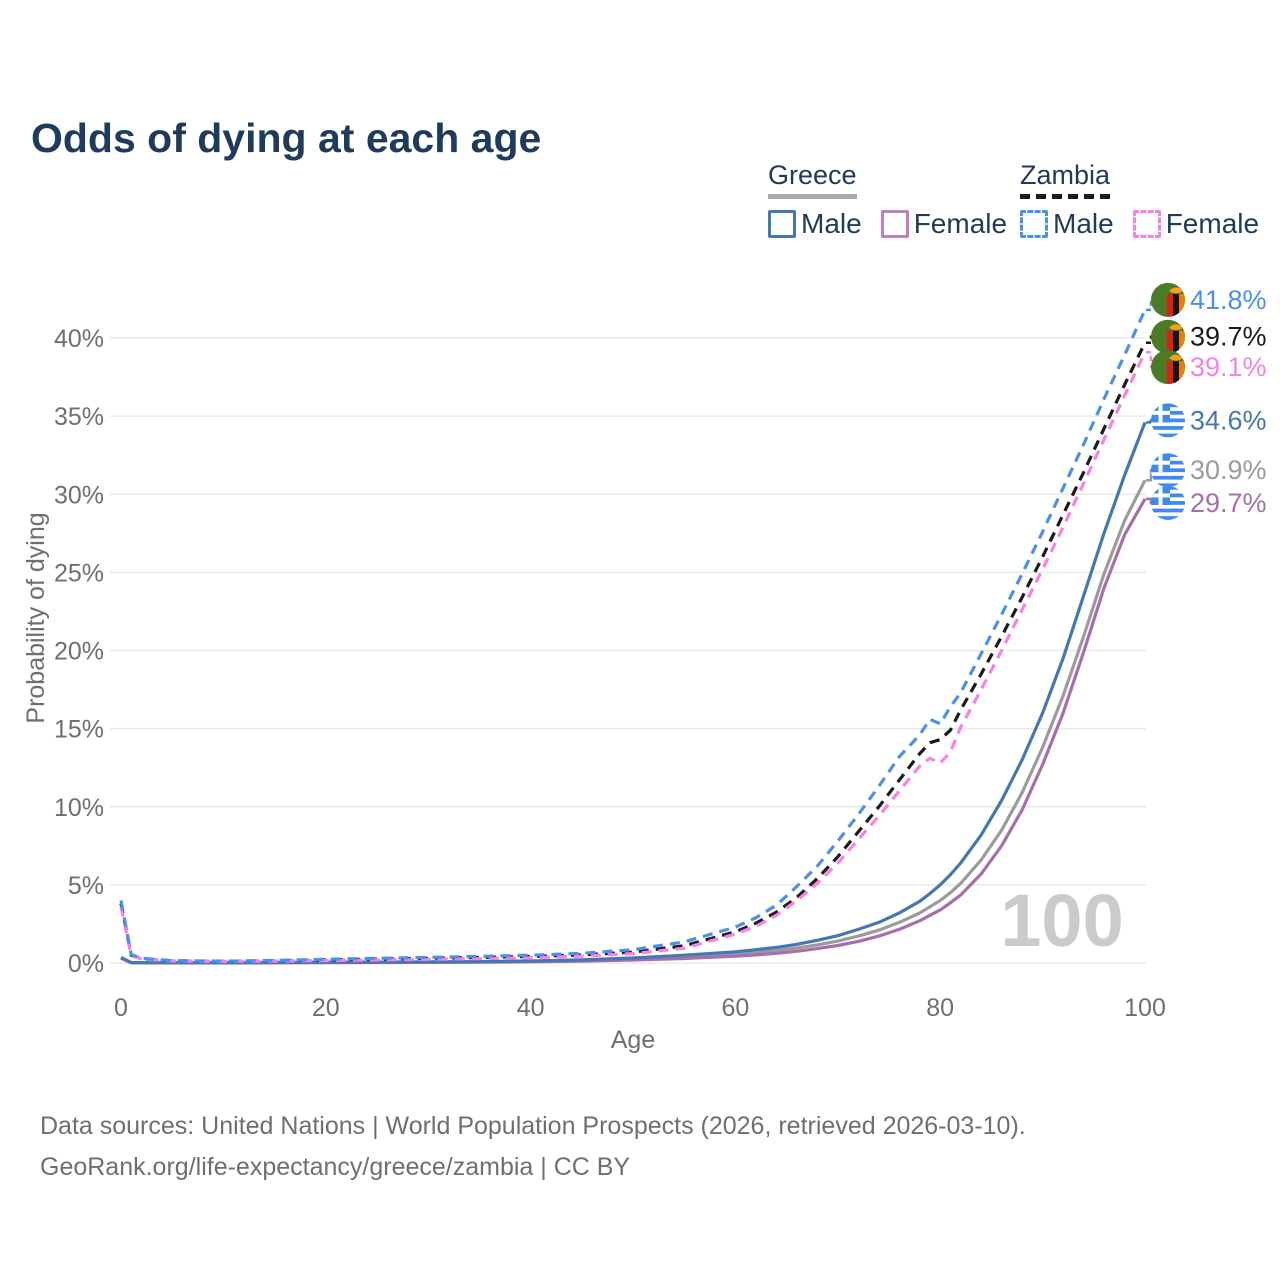  I want to click on y-tick-label: 40%, so click(79, 339).